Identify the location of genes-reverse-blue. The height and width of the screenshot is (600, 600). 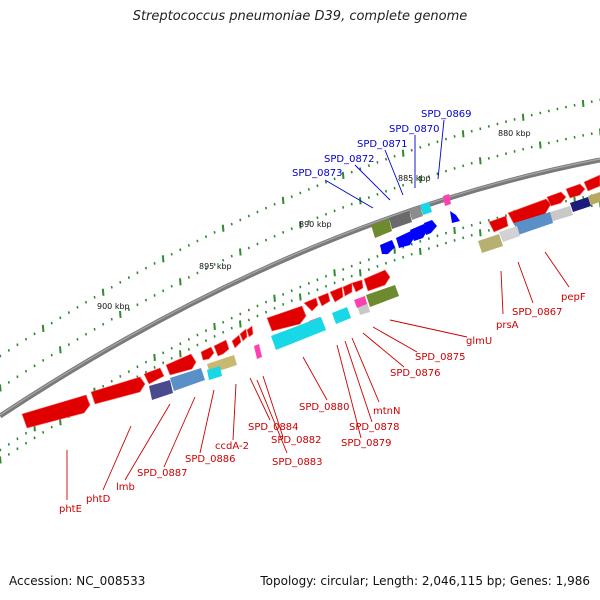
(420, 232).